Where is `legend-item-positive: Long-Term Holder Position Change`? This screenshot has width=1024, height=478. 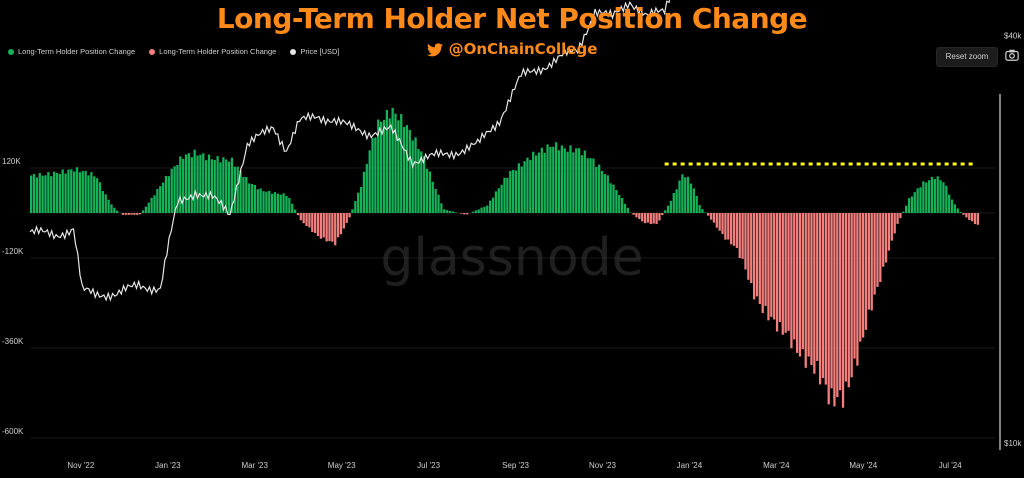
legend-item-positive: Long-Term Holder Position Change is located at coordinates (71, 51).